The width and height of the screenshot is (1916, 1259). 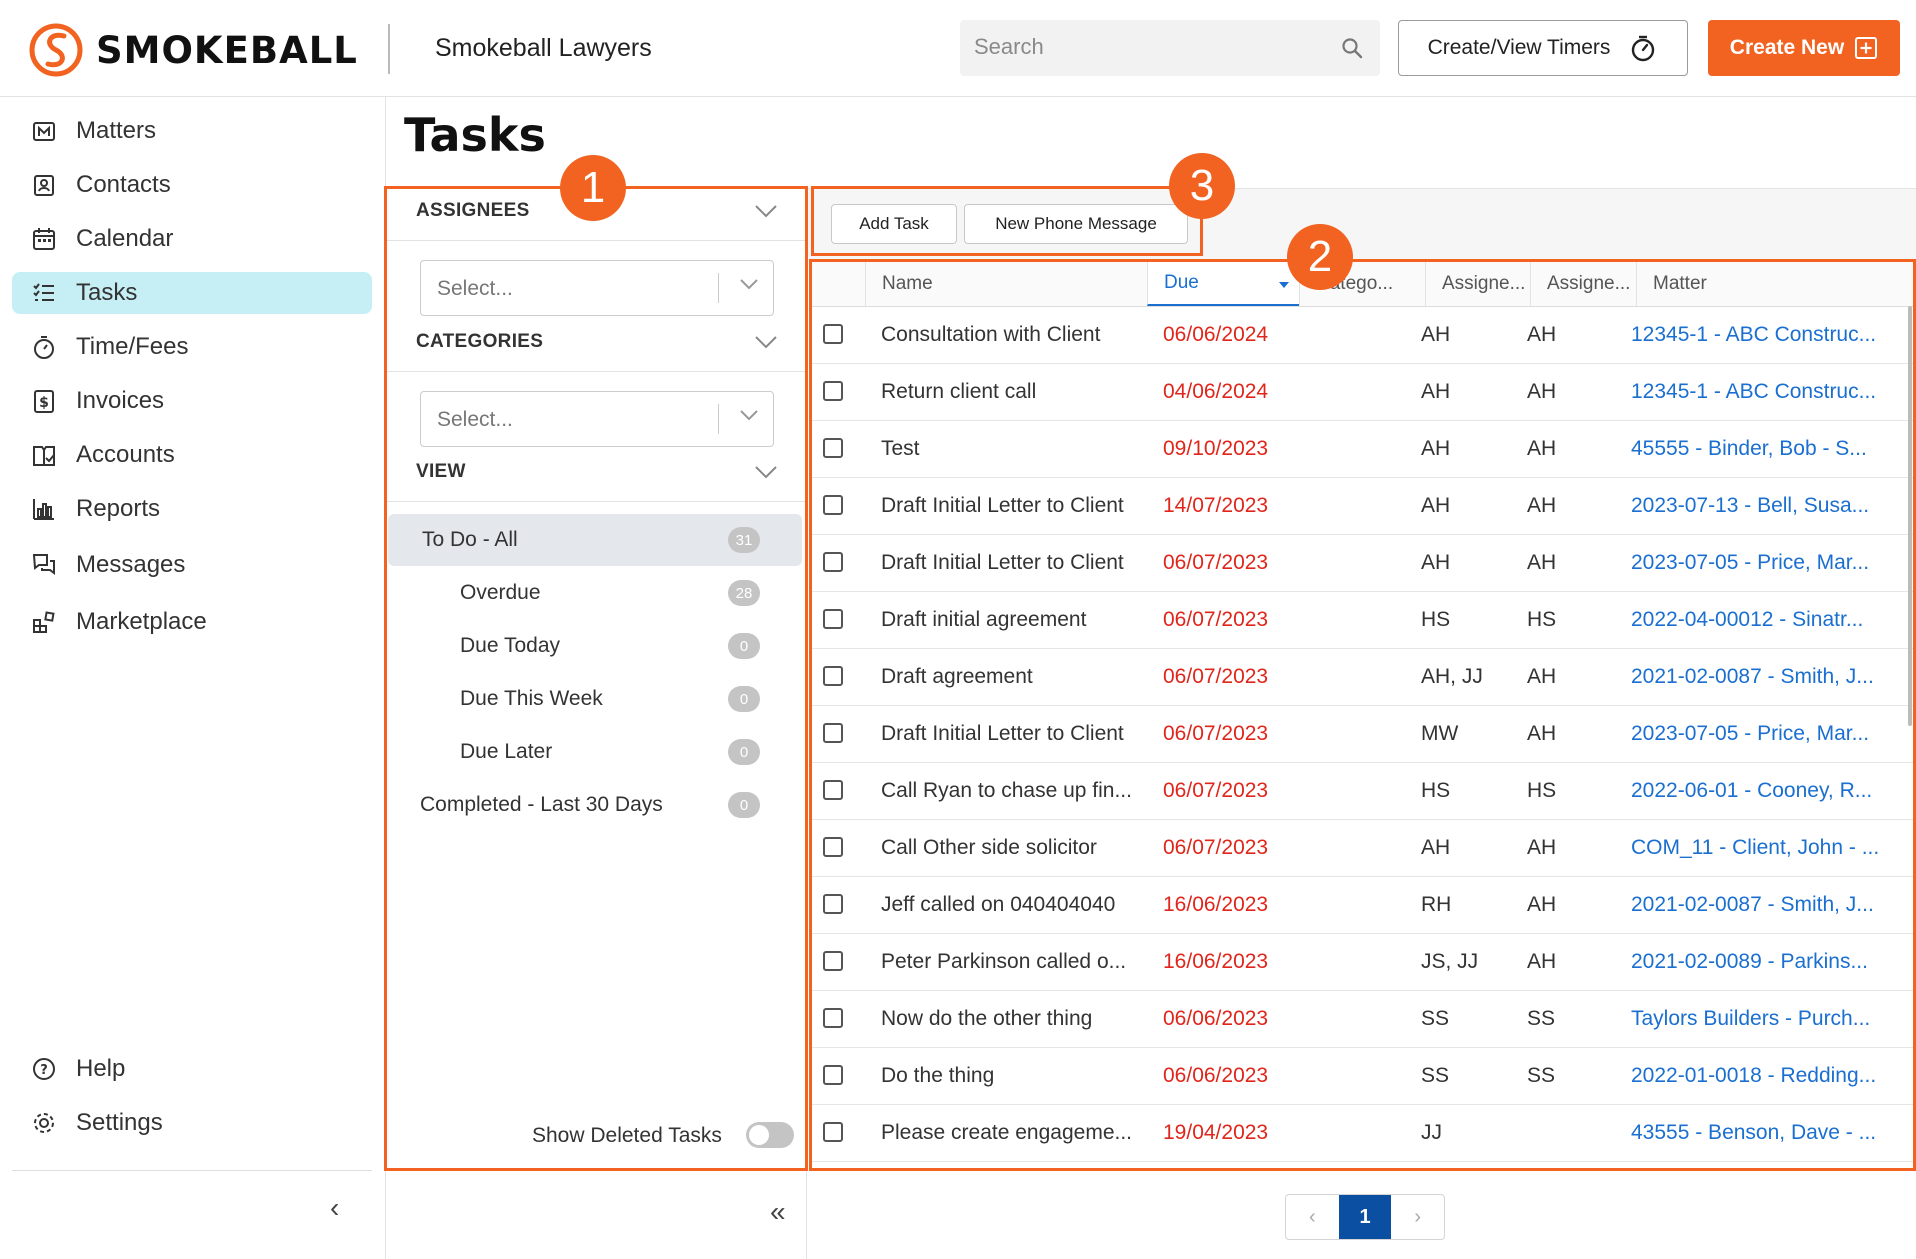 What do you see at coordinates (1542, 562) in the screenshot?
I see `assigned-by-cell: AH` at bounding box center [1542, 562].